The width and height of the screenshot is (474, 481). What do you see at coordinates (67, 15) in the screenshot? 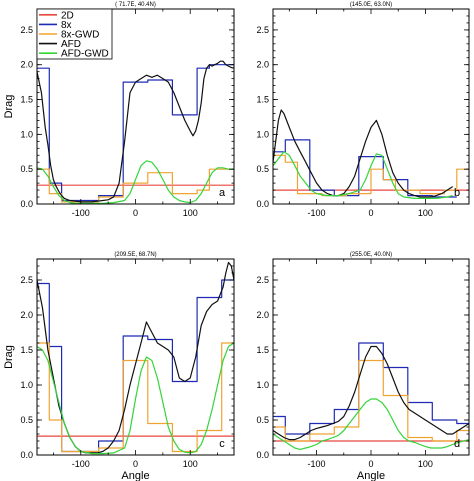
I see `legend-label: 2D` at bounding box center [67, 15].